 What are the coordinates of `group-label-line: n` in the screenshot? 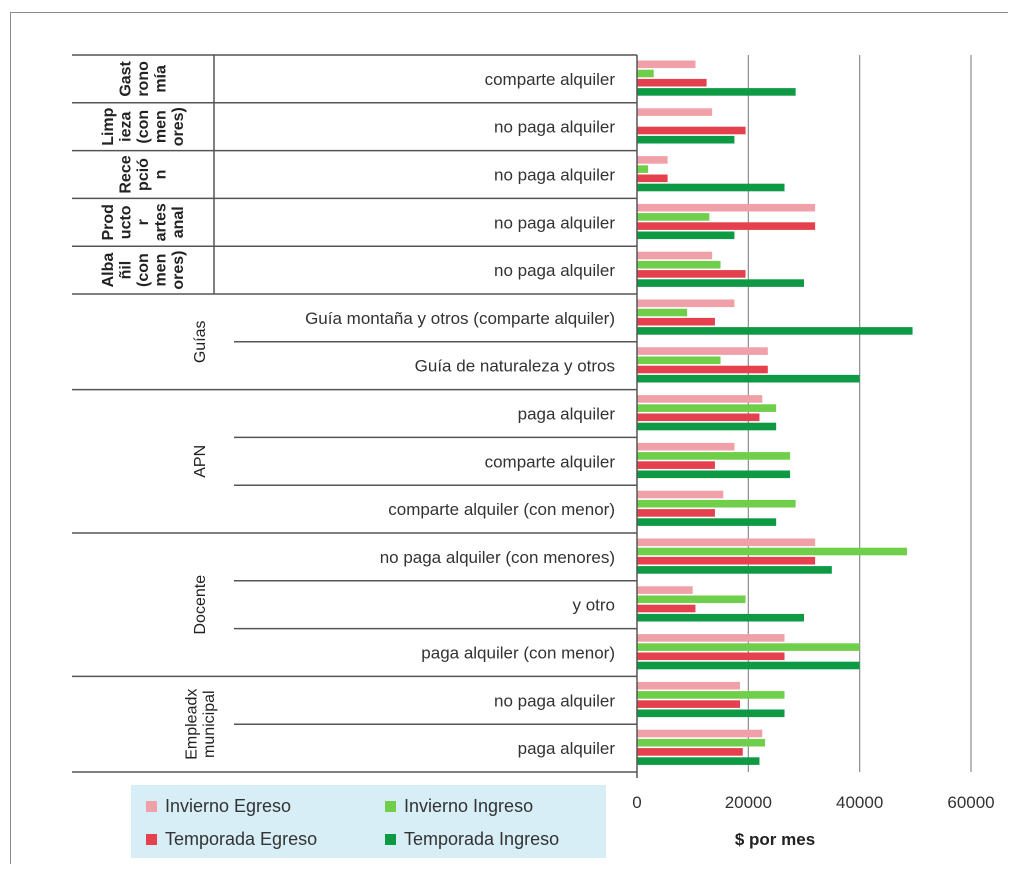 It's located at (161, 175).